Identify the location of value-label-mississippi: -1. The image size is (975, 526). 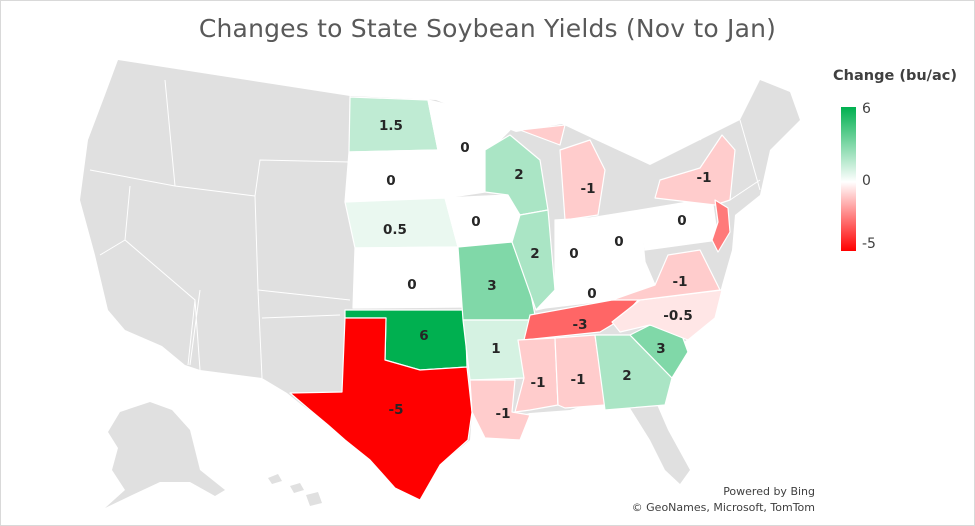
(538, 383).